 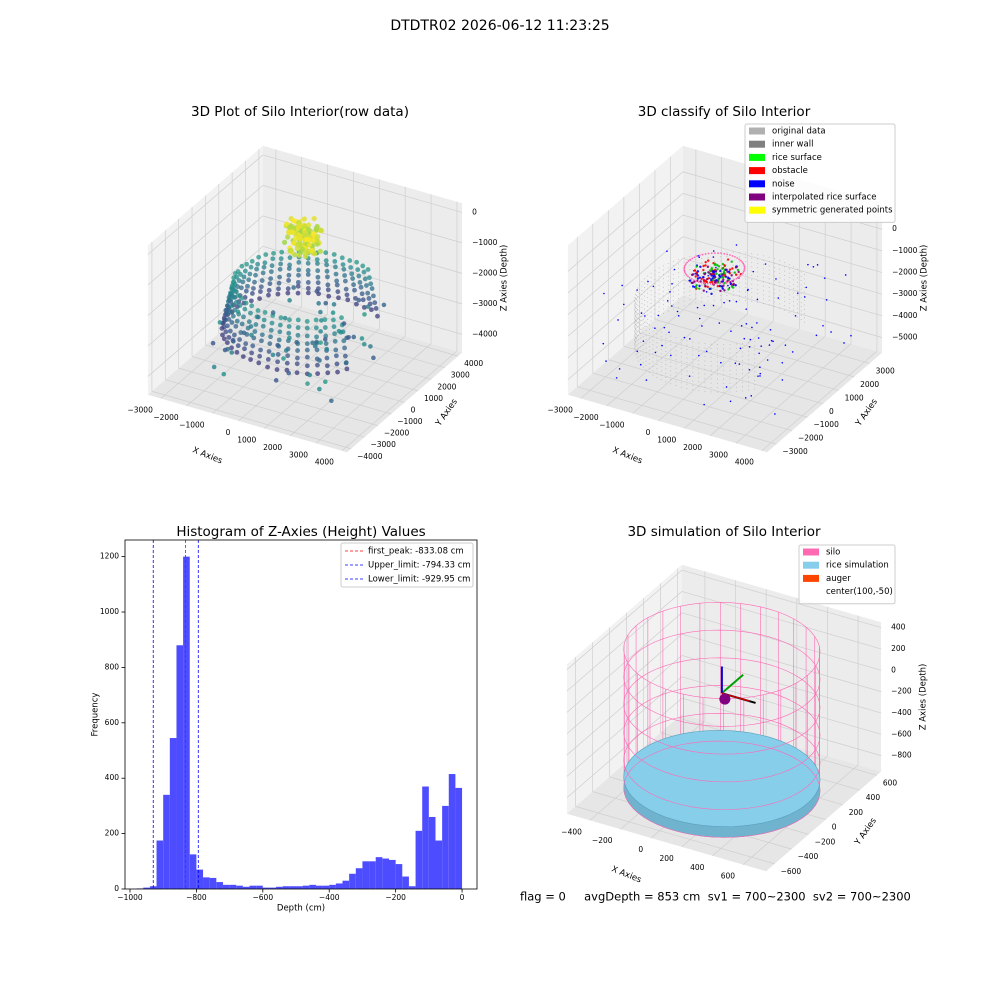 I want to click on tick-label: −2000, so click(x=166, y=417).